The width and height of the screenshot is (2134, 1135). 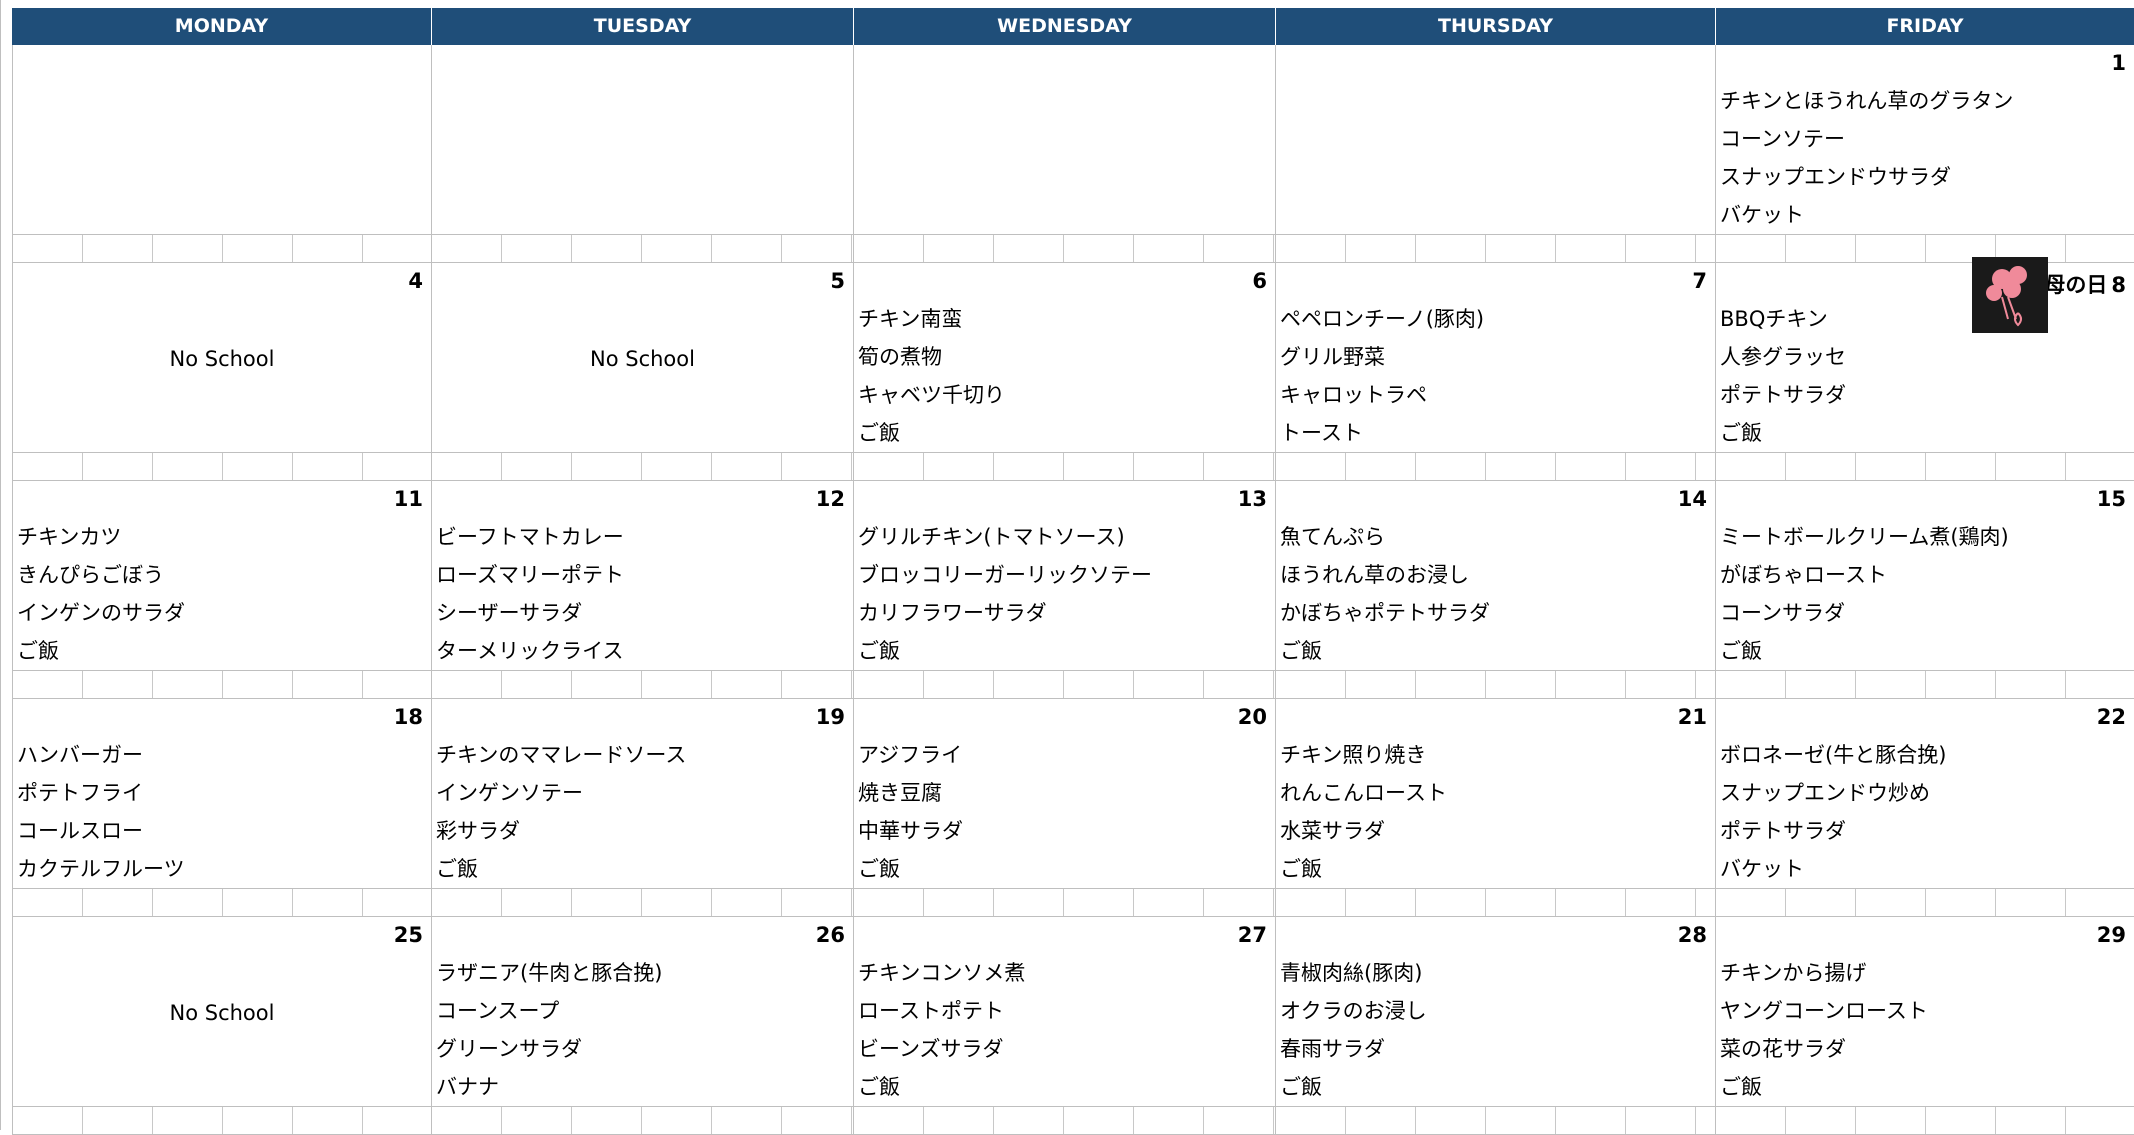 What do you see at coordinates (222, 26) in the screenshot?
I see `day-header: MONDAY` at bounding box center [222, 26].